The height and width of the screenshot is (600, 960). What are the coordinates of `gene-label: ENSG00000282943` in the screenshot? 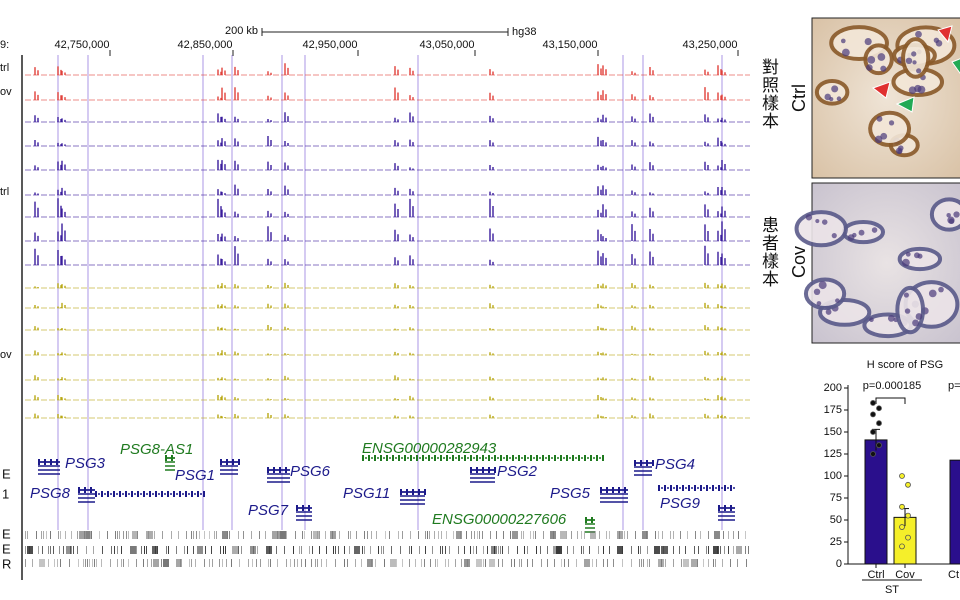 It's located at (429, 448).